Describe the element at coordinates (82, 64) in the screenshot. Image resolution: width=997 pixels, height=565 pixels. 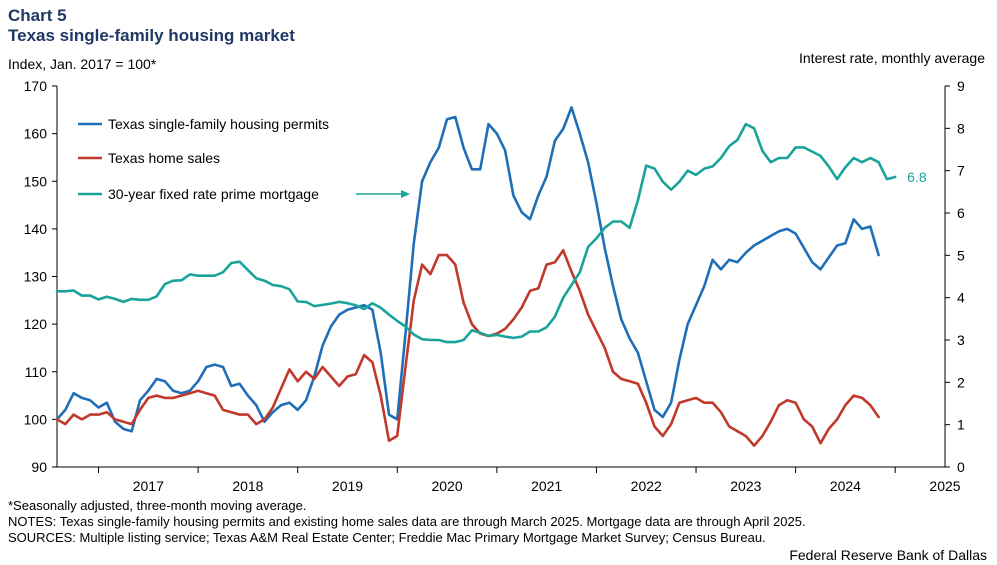
I see `left-axis-title: Index, Jan. 2017 = 100*` at that location.